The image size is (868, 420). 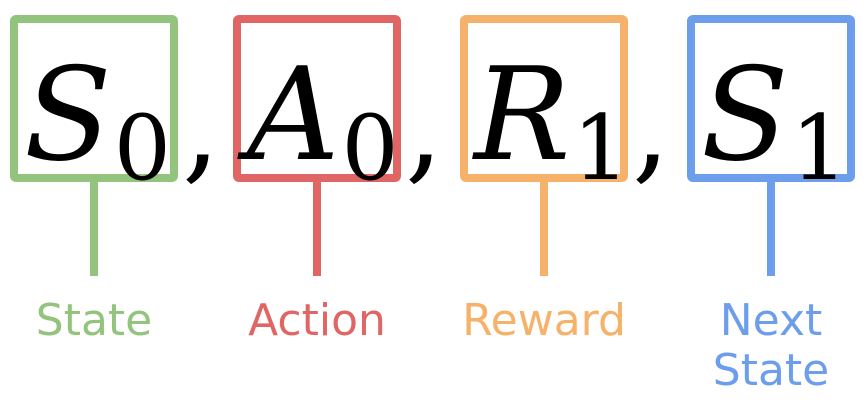 I want to click on action-symbol-letter: A, so click(x=293, y=115).